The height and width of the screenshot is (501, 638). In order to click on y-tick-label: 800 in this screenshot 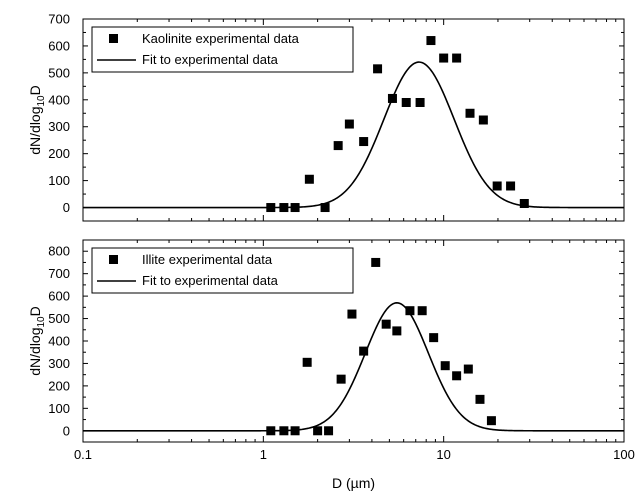, I will do `click(59, 251)`.